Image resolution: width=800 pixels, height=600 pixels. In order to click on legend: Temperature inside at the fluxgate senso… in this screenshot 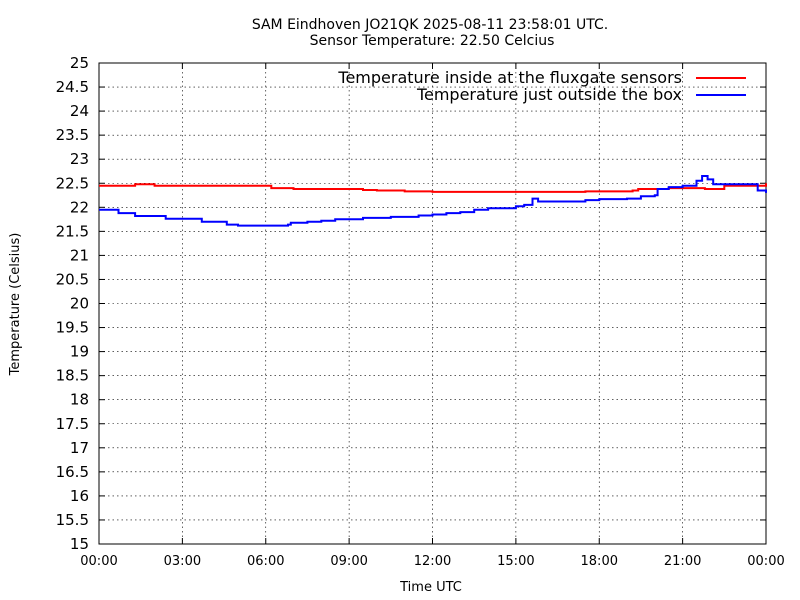, I will do `click(541, 86)`.